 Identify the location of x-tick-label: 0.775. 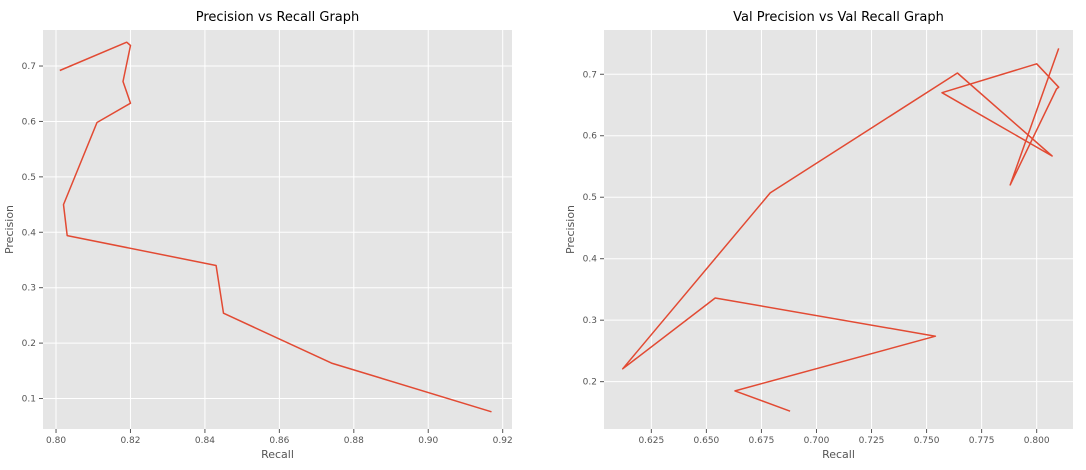
(982, 441).